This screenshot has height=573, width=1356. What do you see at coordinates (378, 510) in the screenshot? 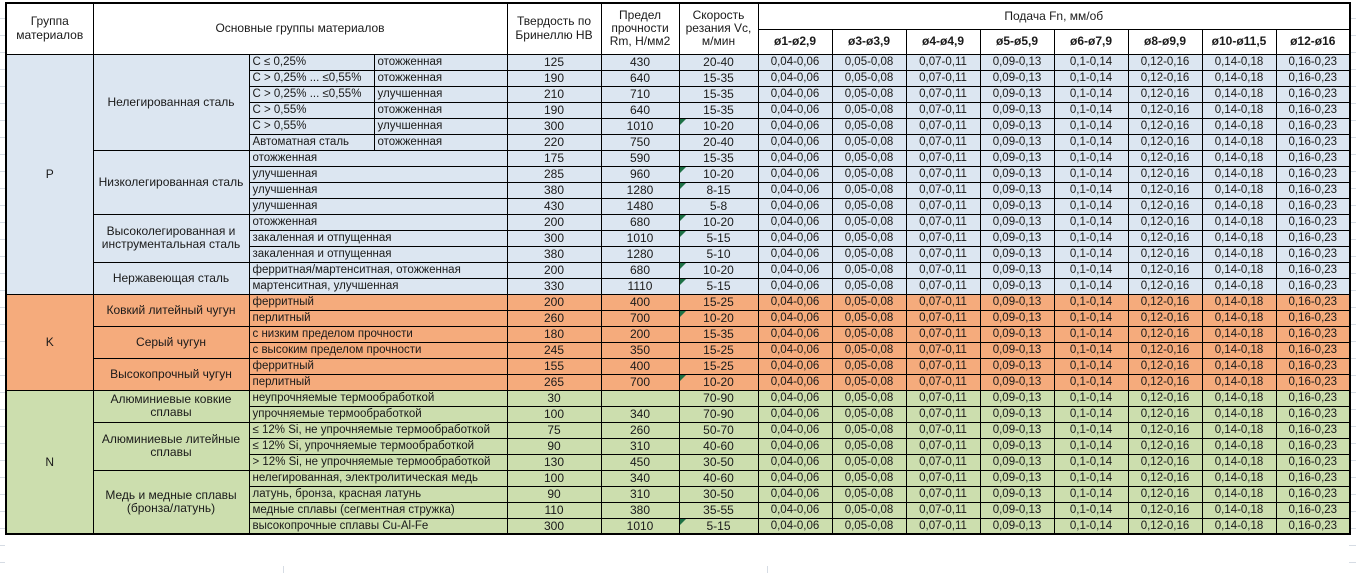
I see `spec-cell: медные сплавы (сегментная стружка)` at bounding box center [378, 510].